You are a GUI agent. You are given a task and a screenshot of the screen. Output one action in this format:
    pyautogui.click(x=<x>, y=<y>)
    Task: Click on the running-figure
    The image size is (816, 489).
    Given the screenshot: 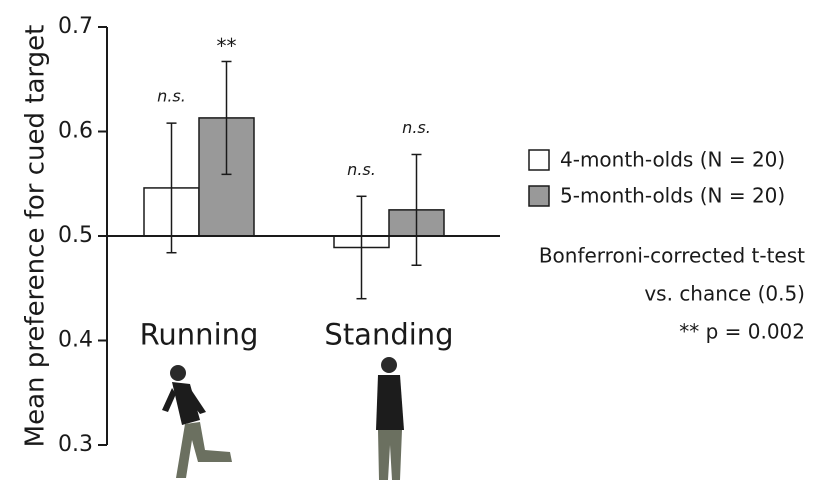 What is the action you would take?
    pyautogui.click(x=197, y=421)
    